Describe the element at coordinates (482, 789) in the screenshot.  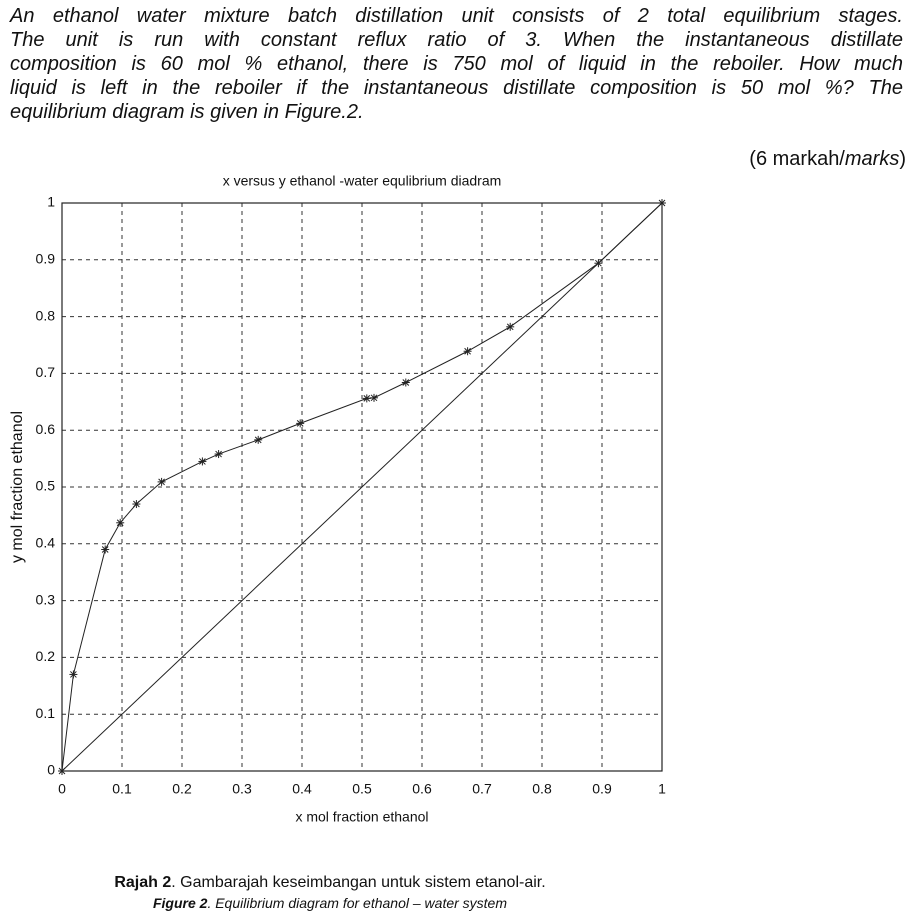
I see `x-tick-label: 0.7` at that location.